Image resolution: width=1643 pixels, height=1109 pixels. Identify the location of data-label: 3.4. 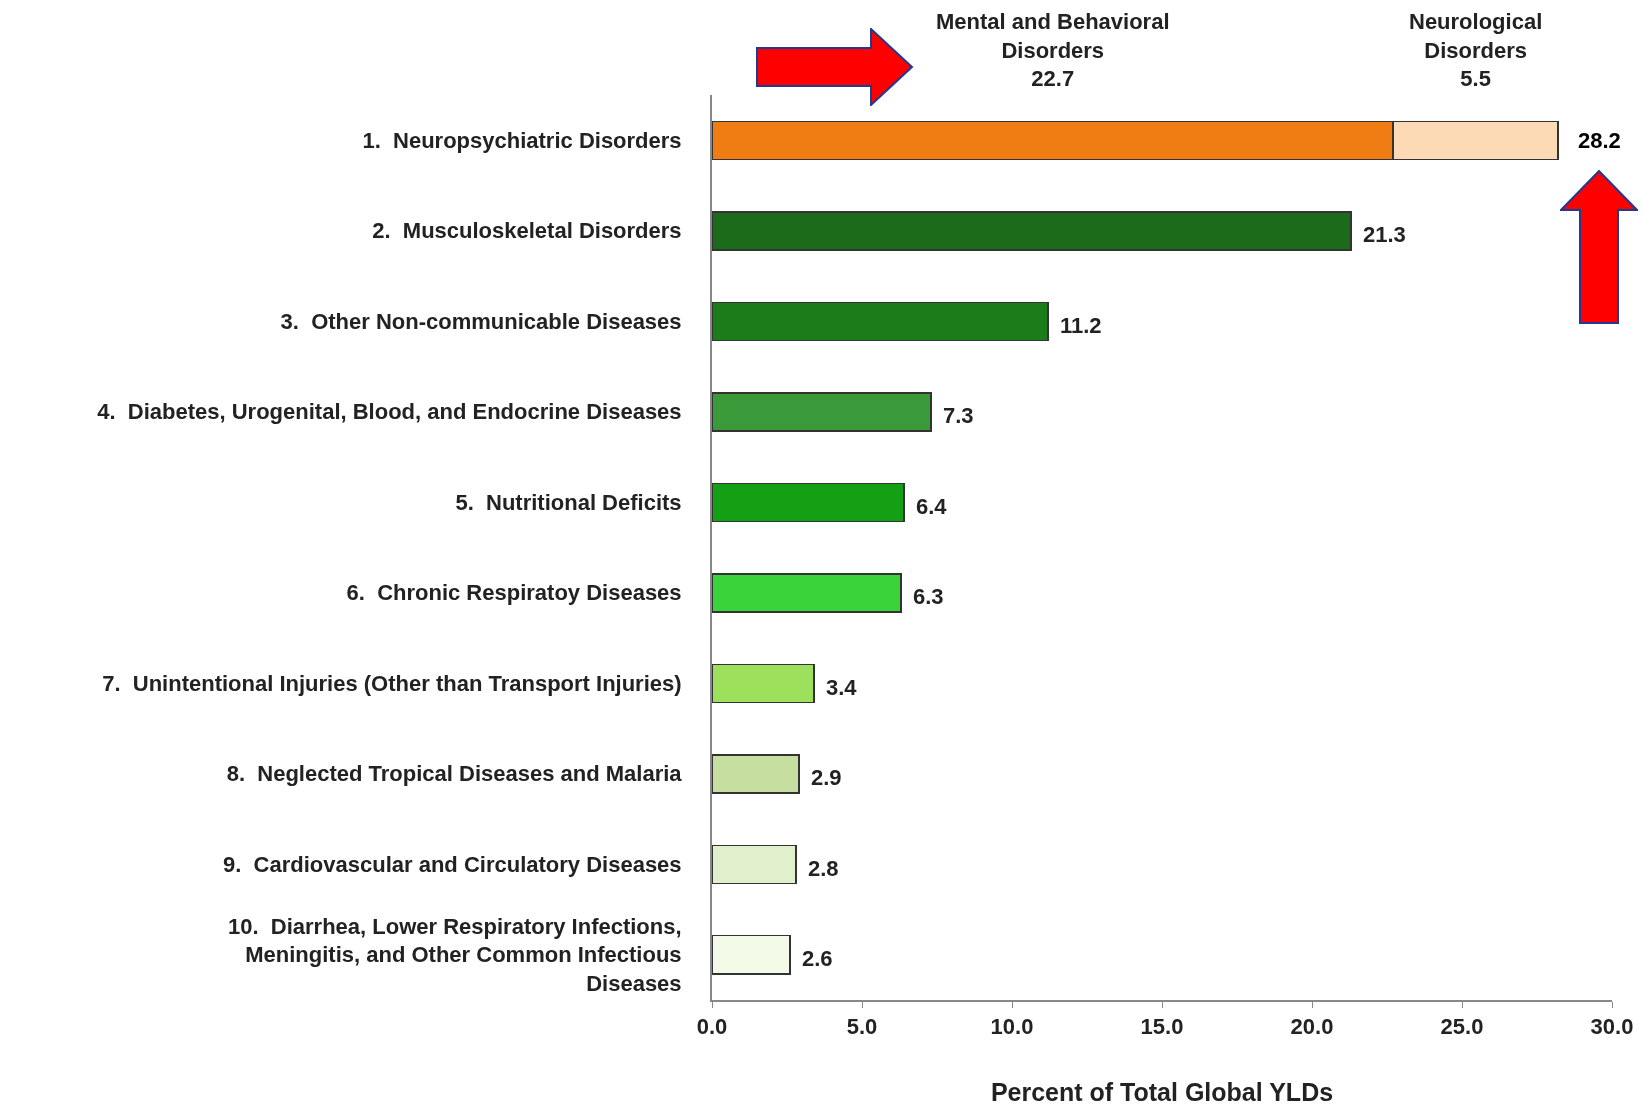
(842, 687).